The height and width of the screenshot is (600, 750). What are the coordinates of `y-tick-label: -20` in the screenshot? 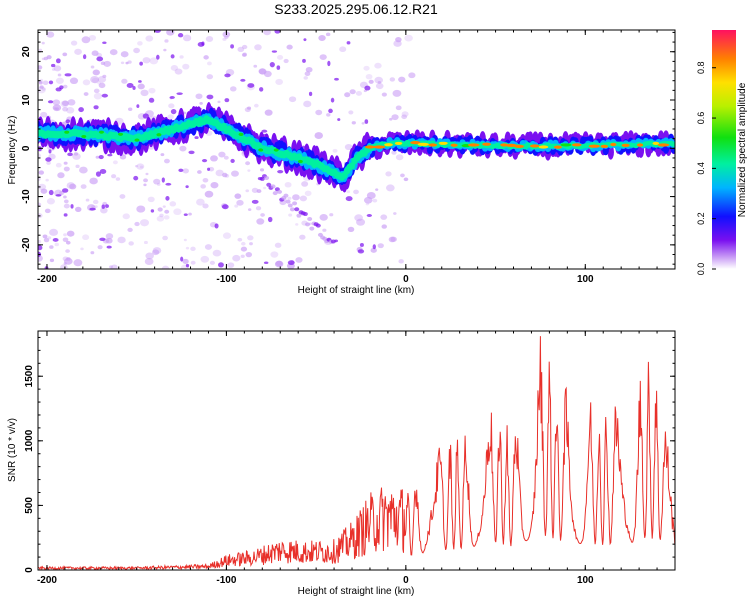 It's located at (26, 244).